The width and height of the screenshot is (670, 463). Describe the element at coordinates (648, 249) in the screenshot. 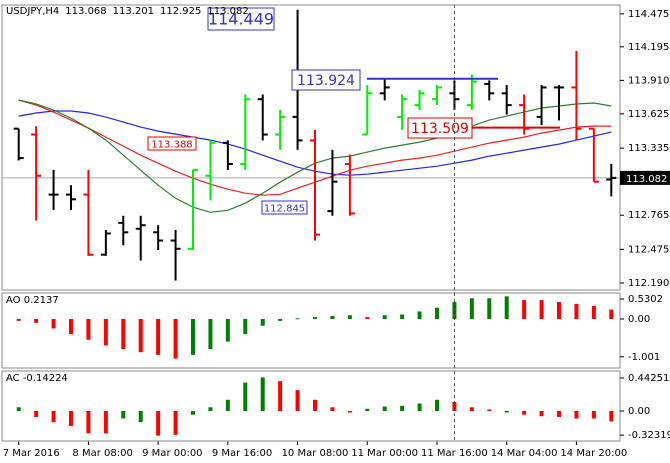

I see `y-tick-label: 112.475` at that location.